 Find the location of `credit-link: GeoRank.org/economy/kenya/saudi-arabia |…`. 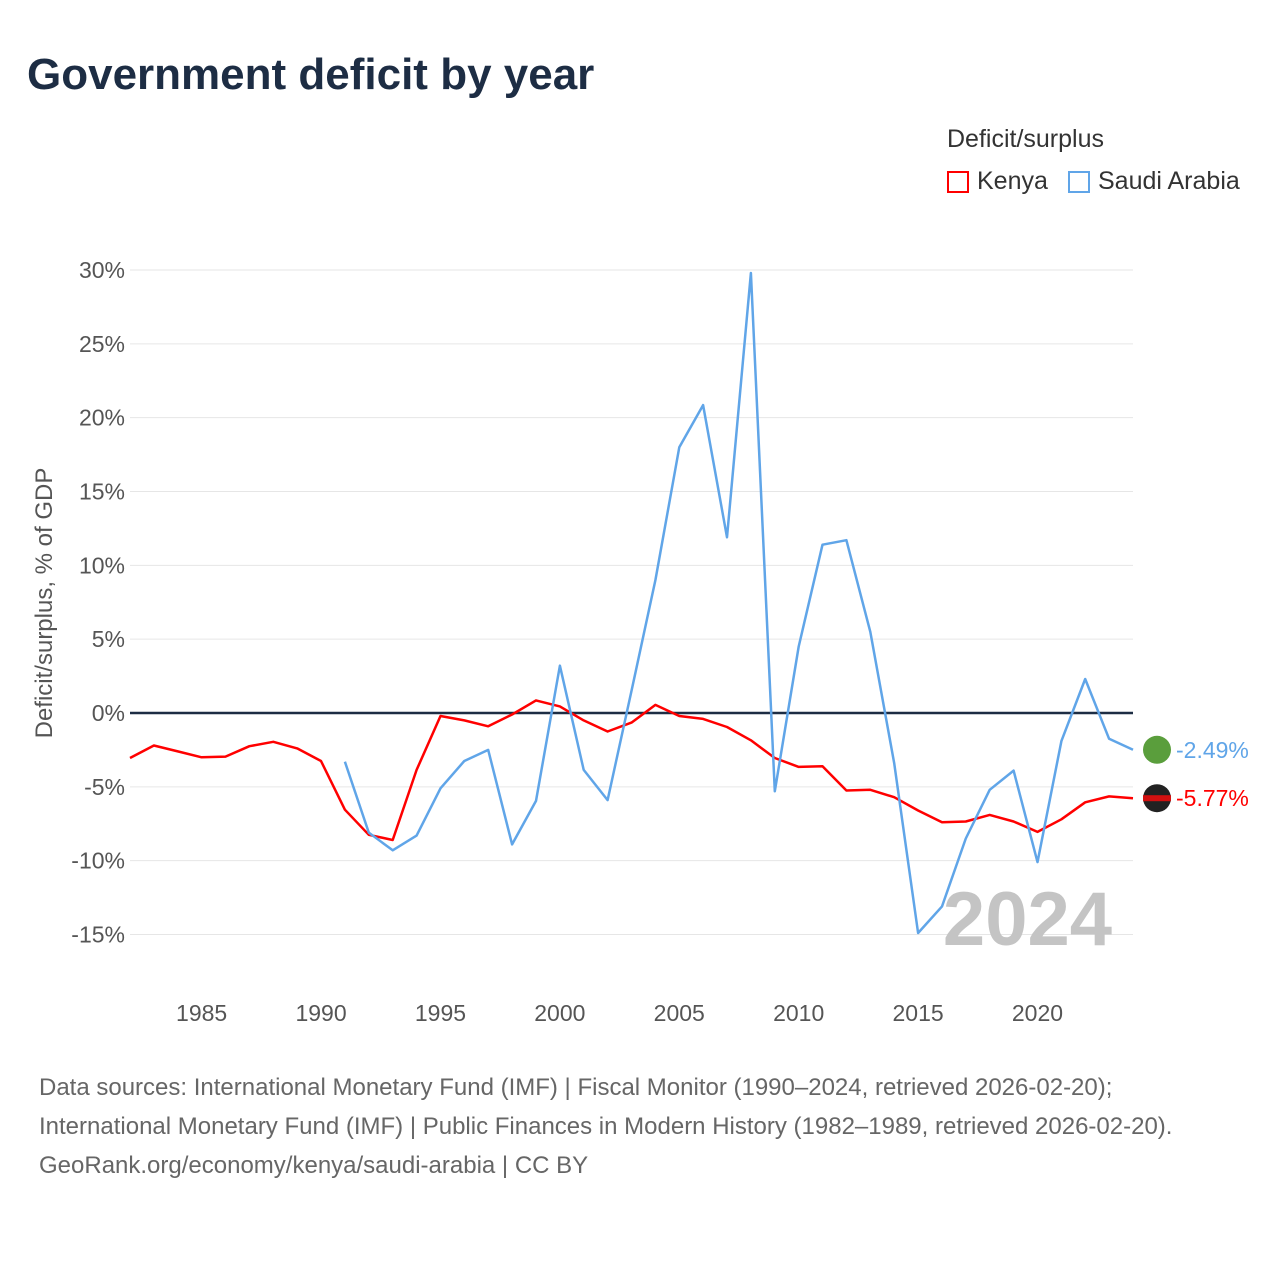

credit-link: GeoRank.org/economy/kenya/saudi-arabia |… is located at coordinates (314, 1165).